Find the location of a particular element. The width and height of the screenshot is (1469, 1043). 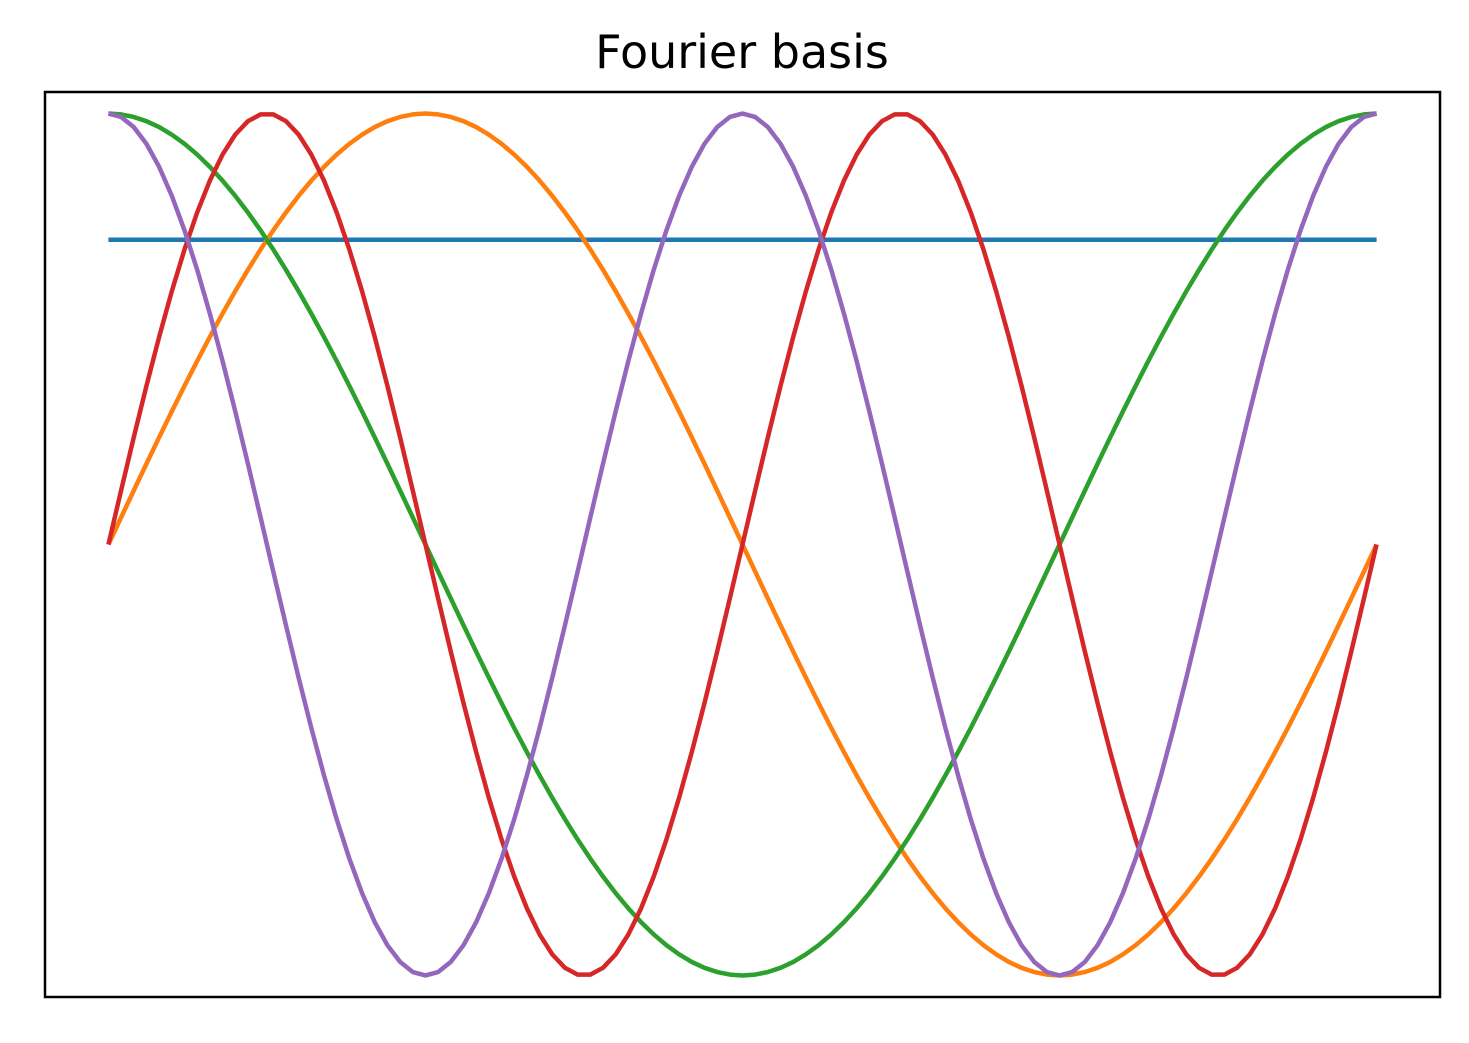

chart-title: Fourier basis is located at coordinates (742, 52).